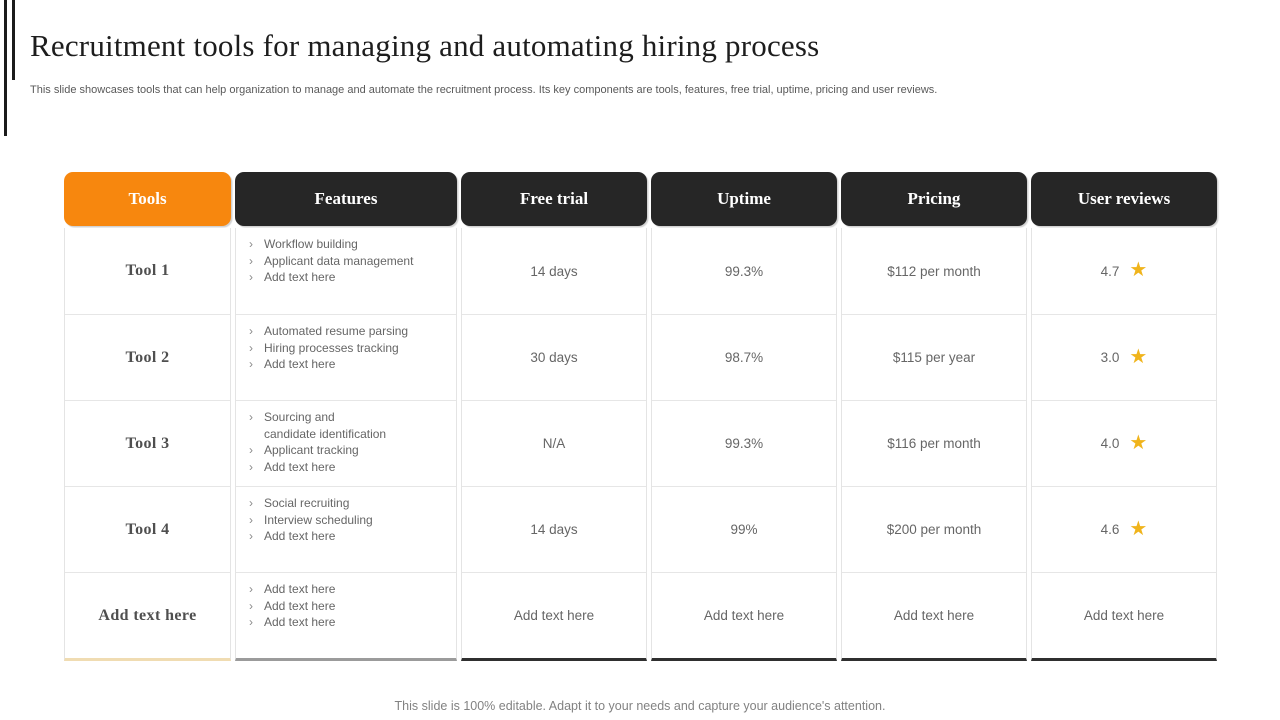 This screenshot has height=720, width=1280. What do you see at coordinates (13, 40) in the screenshot?
I see `left-accent-bar-short` at bounding box center [13, 40].